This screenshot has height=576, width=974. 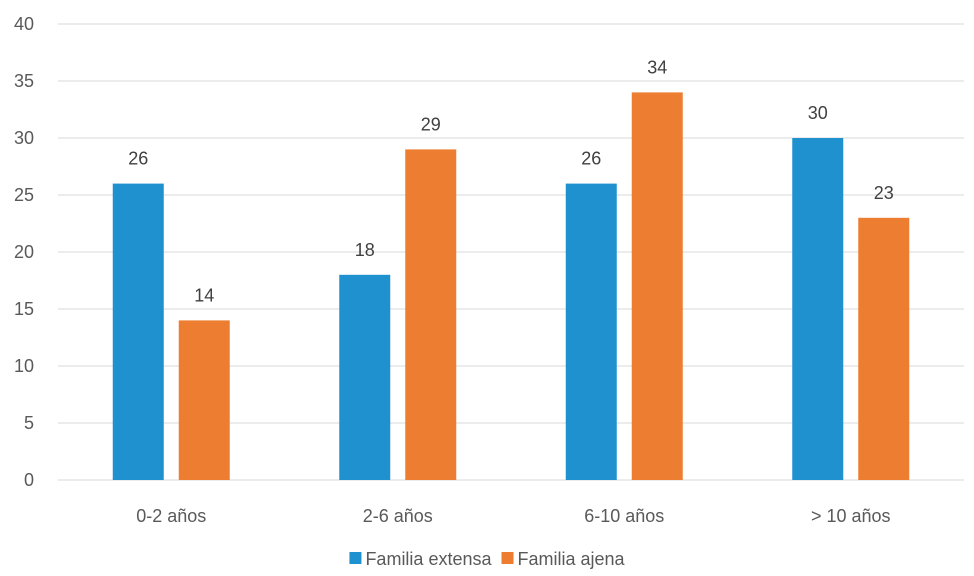 I want to click on y-tick-label: 20, so click(x=24, y=252).